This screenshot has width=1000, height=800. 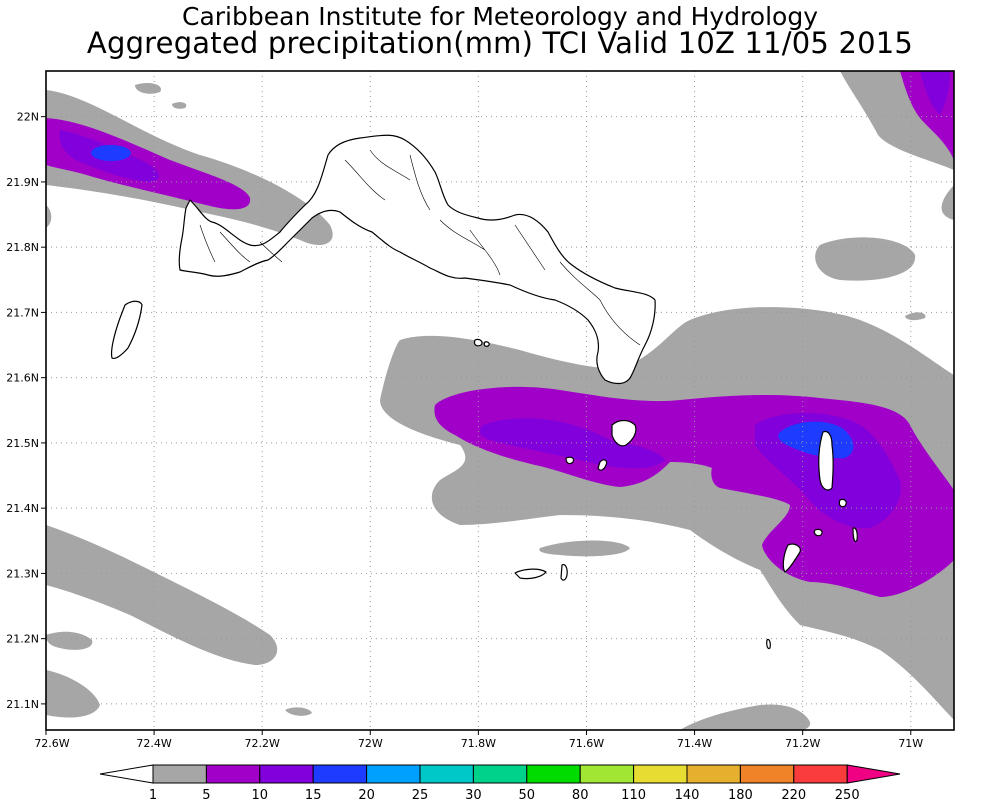 What do you see at coordinates (22, 247) in the screenshot?
I see `lat-tick-label: 21.8N` at bounding box center [22, 247].